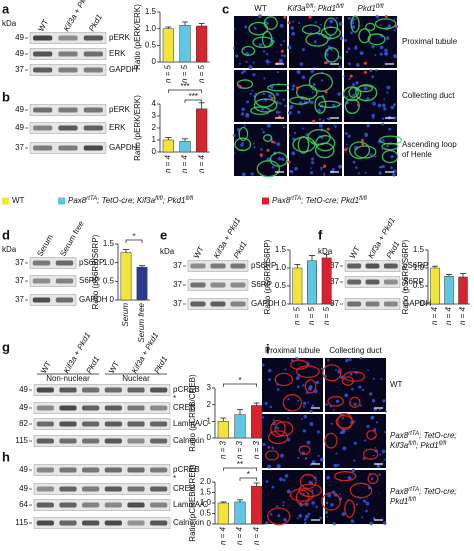  What do you see at coordinates (186, 389) in the screenshot?
I see `band-label: pCREB` at bounding box center [186, 389].